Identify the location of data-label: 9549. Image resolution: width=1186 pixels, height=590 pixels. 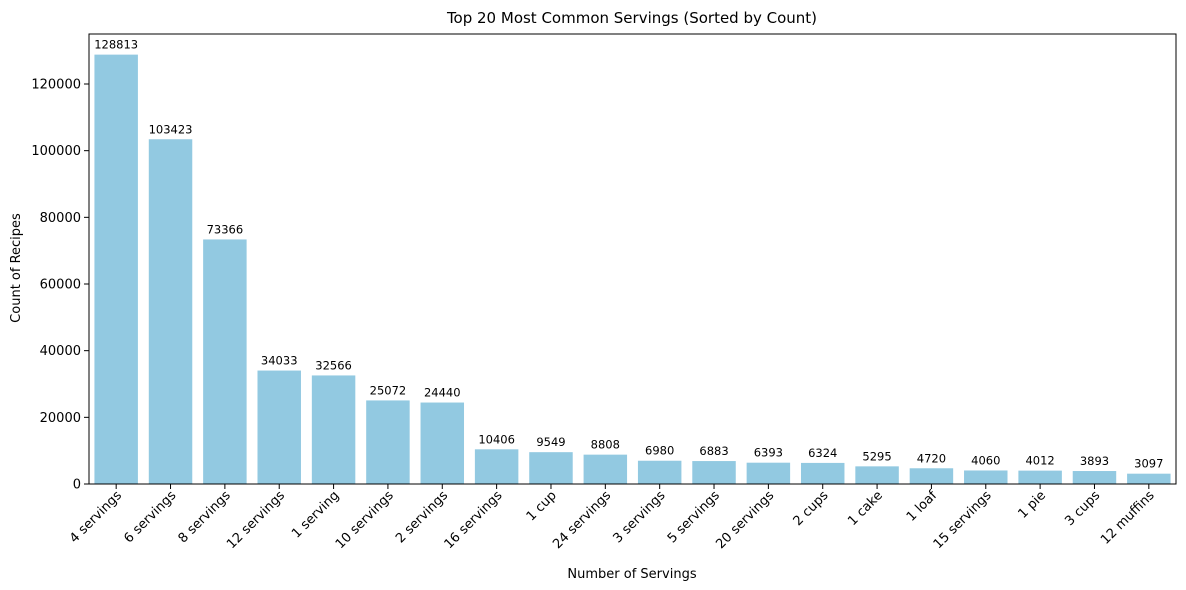
(550, 442).